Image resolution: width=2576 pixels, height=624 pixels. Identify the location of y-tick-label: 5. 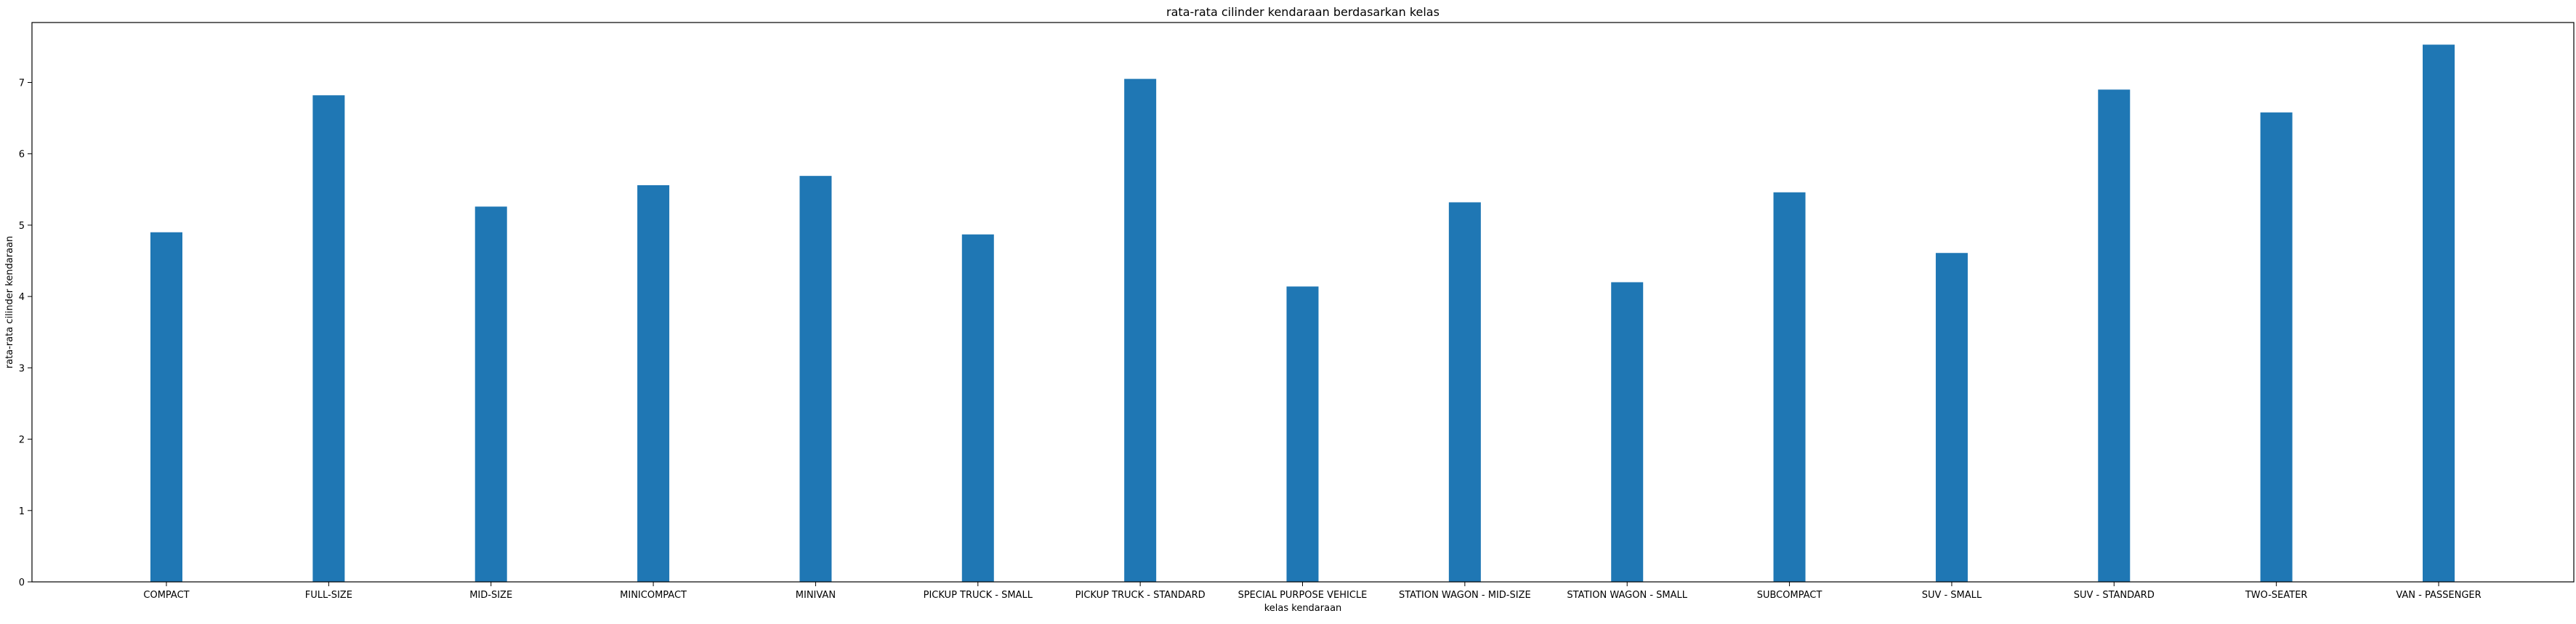
(22, 226).